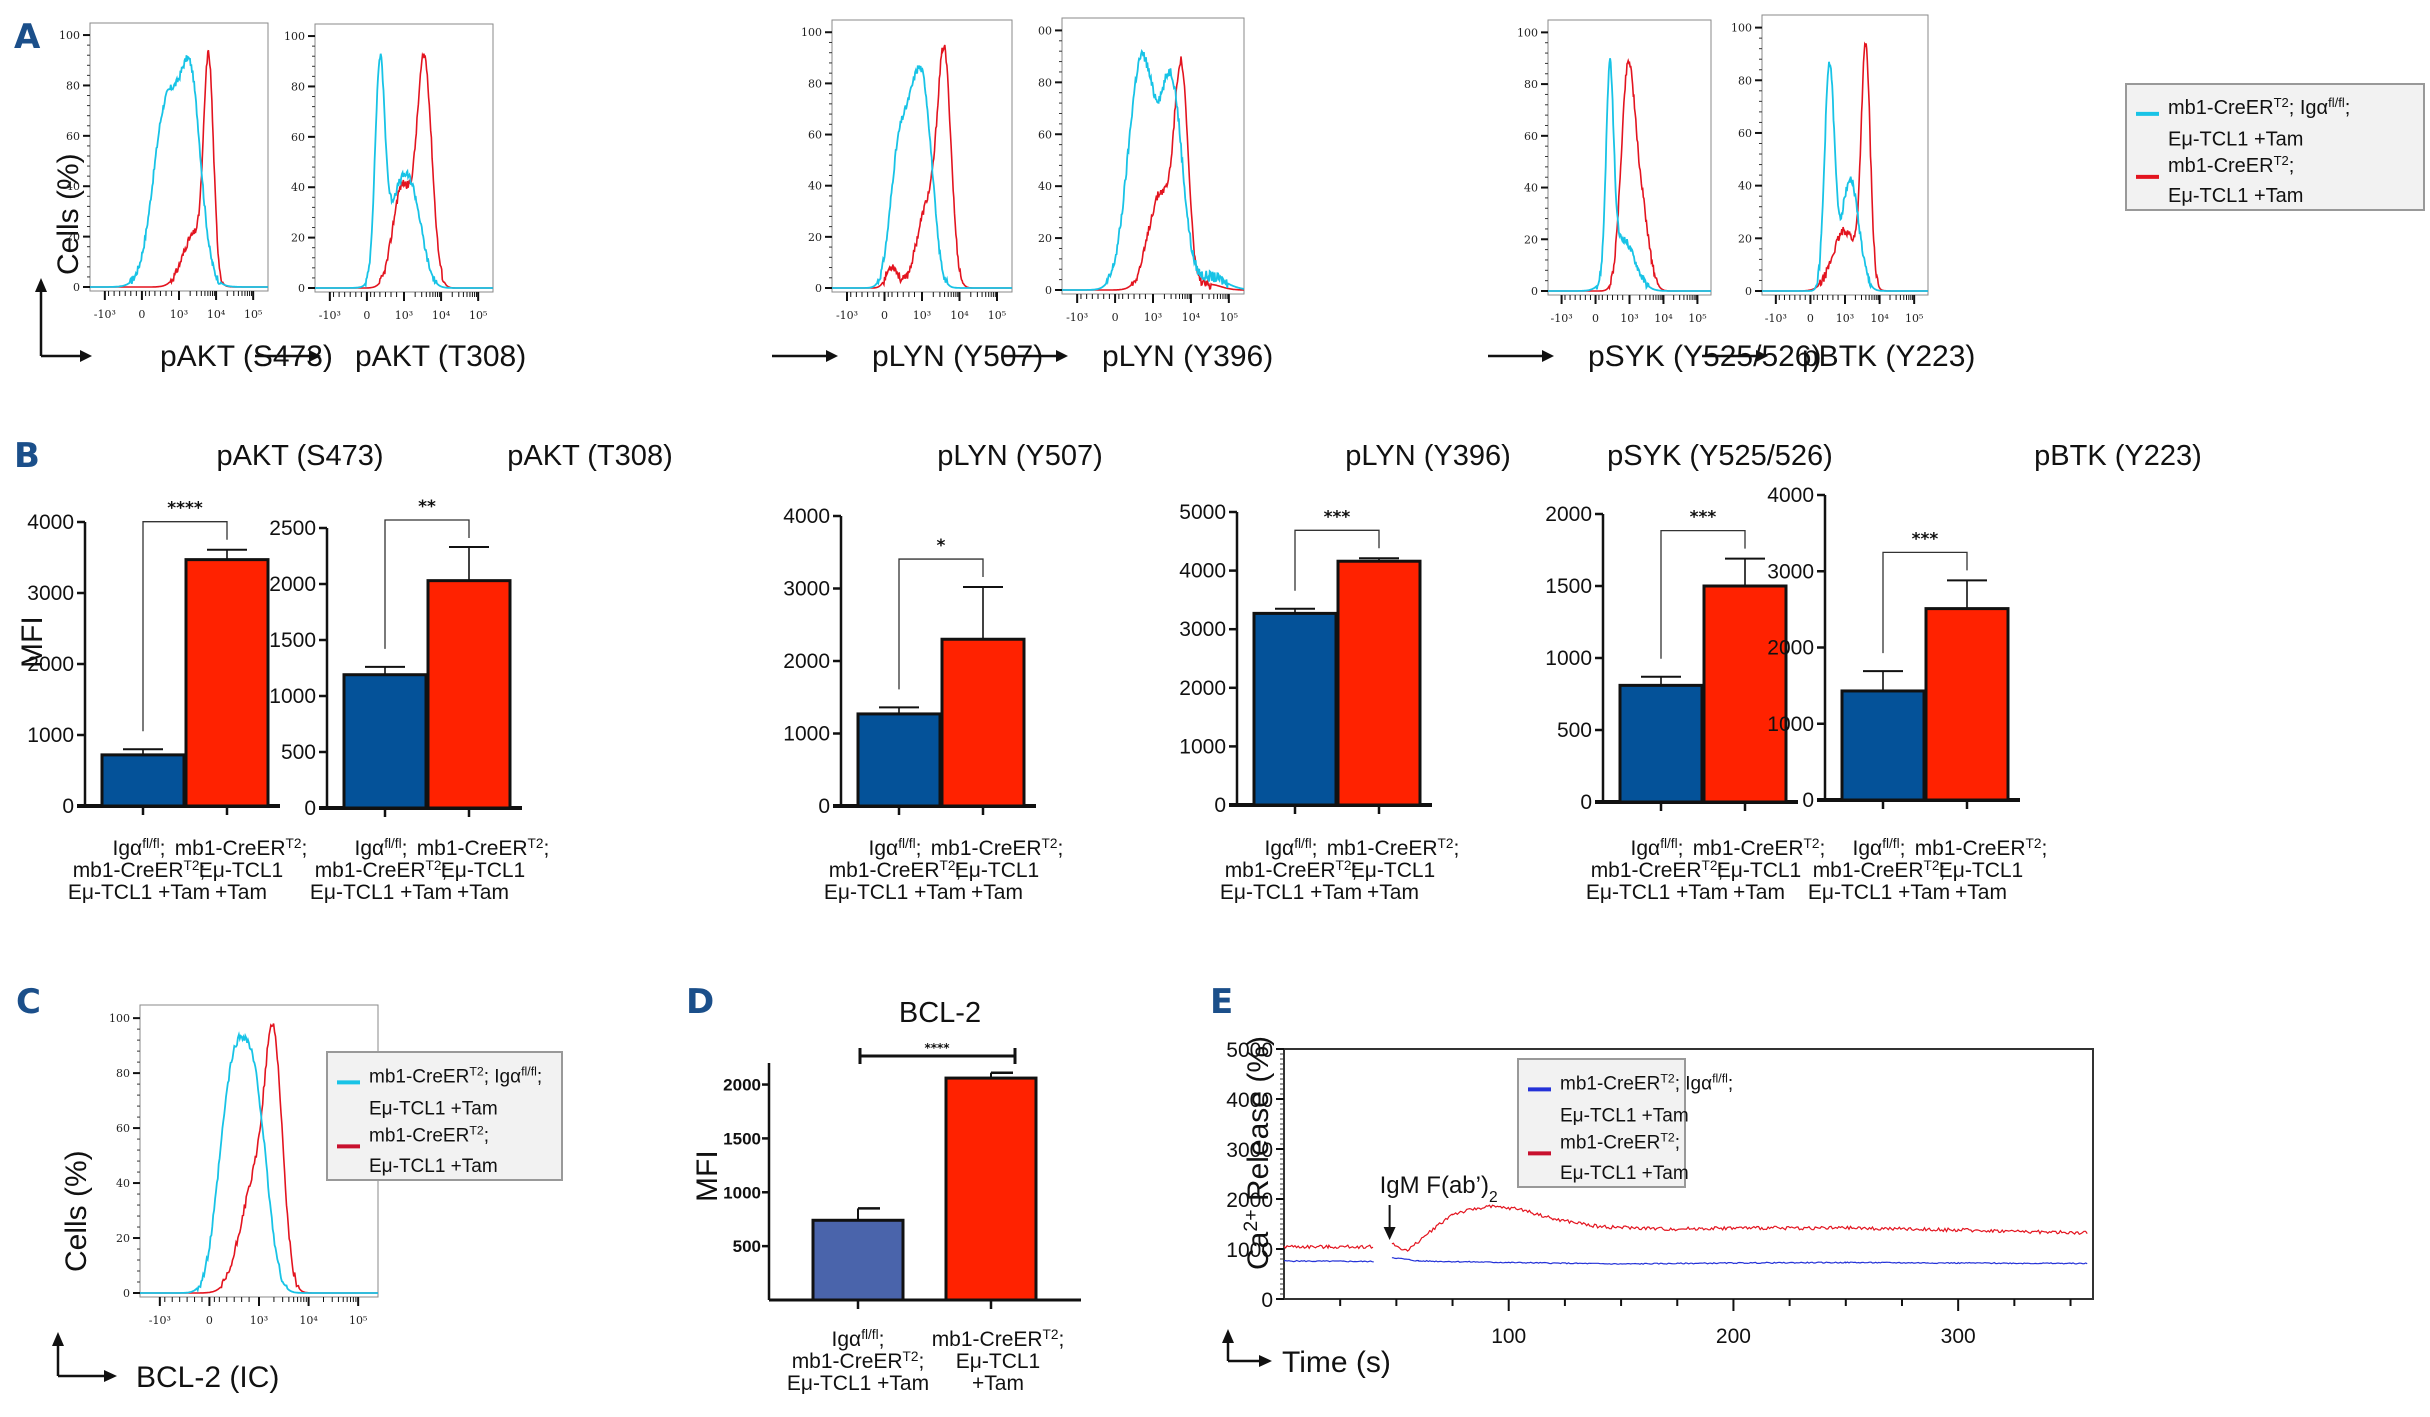 This screenshot has height=1417, width=2430. Describe the element at coordinates (1745, 694) in the screenshot. I see `bar-treated` at that location.